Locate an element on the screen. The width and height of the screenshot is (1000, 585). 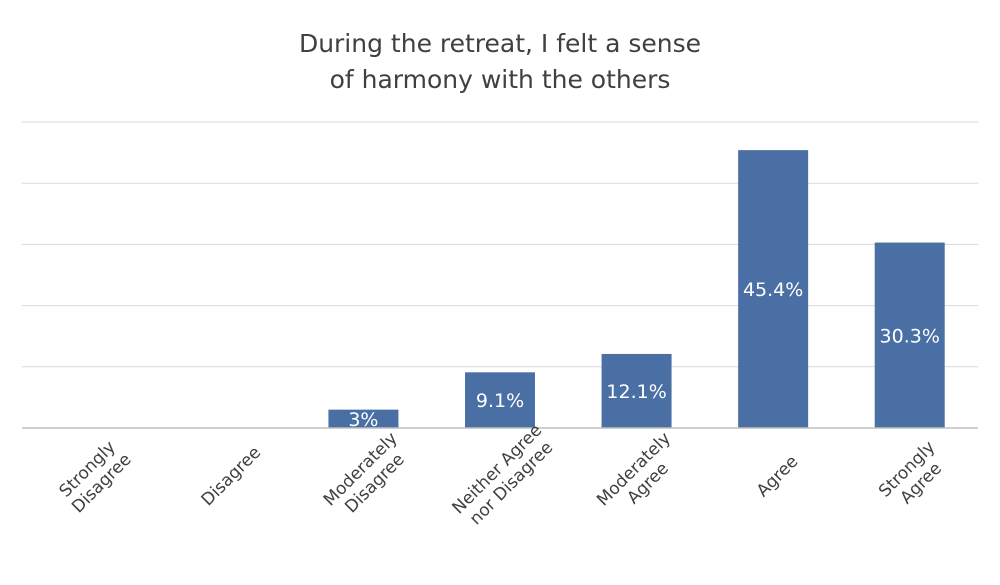
x-tick-label-1: Disagree is located at coordinates (231, 476).